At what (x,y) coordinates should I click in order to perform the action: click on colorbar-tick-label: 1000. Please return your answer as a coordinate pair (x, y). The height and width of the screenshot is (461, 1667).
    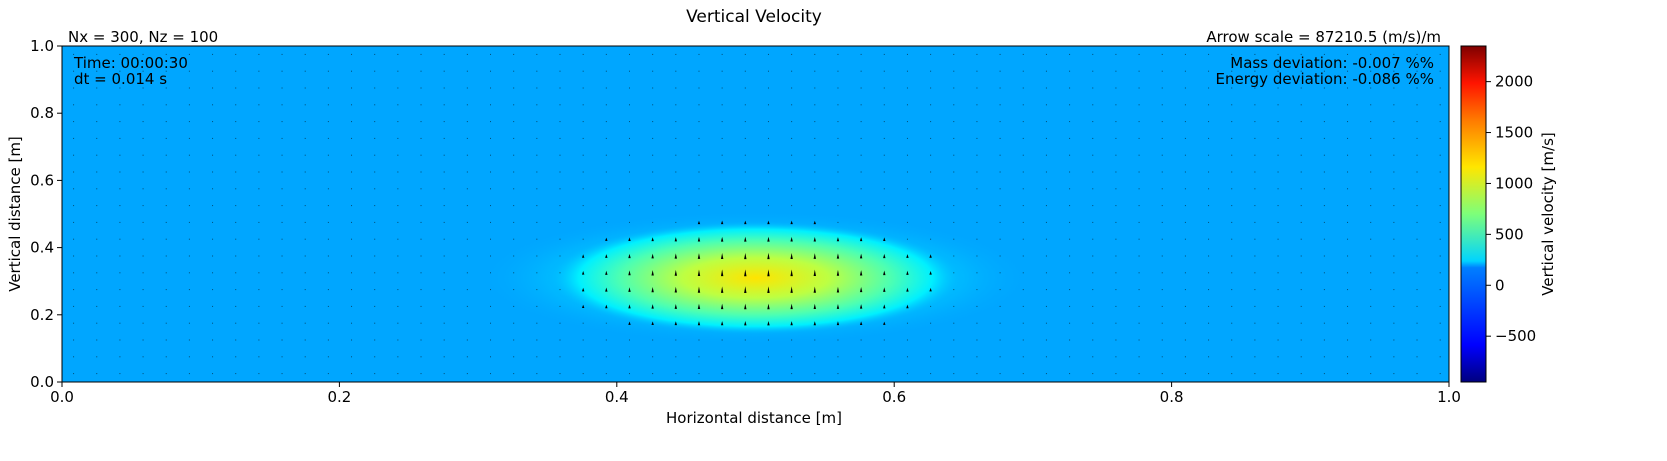
    Looking at the image, I should click on (1514, 183).